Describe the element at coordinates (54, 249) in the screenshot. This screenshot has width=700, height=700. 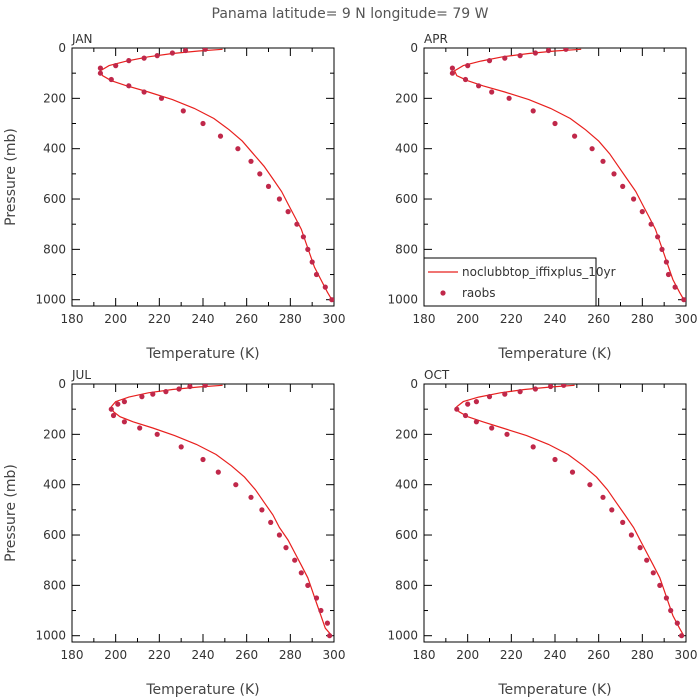
I see `y-tick-label-jan: 800` at that location.